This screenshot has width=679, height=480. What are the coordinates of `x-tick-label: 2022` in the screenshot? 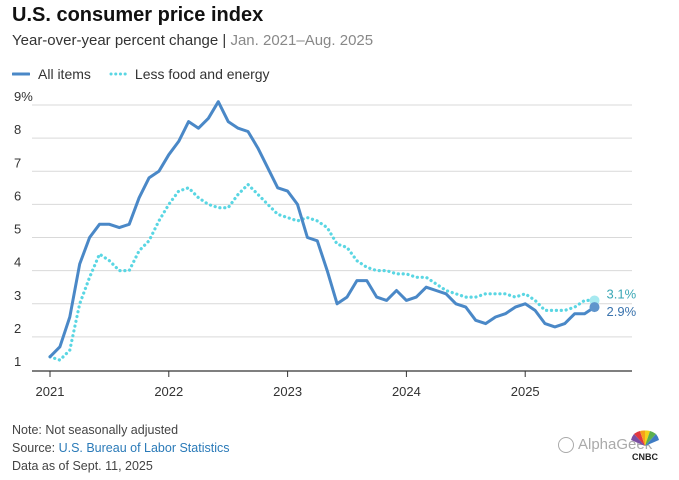 It's located at (168, 391).